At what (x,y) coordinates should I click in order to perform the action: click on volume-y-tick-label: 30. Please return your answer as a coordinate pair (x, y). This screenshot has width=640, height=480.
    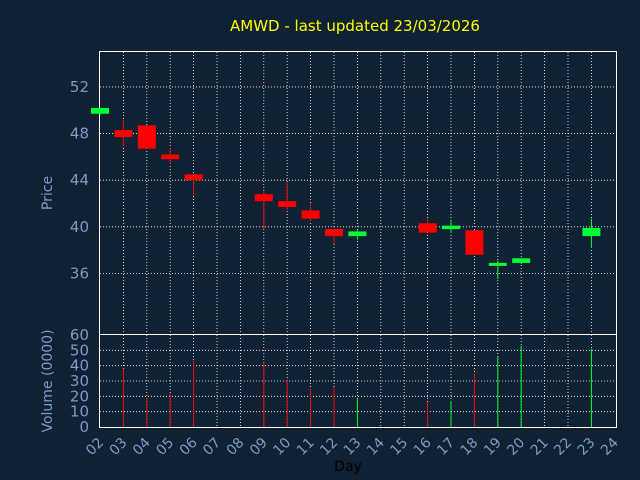
    Looking at the image, I should click on (79, 381).